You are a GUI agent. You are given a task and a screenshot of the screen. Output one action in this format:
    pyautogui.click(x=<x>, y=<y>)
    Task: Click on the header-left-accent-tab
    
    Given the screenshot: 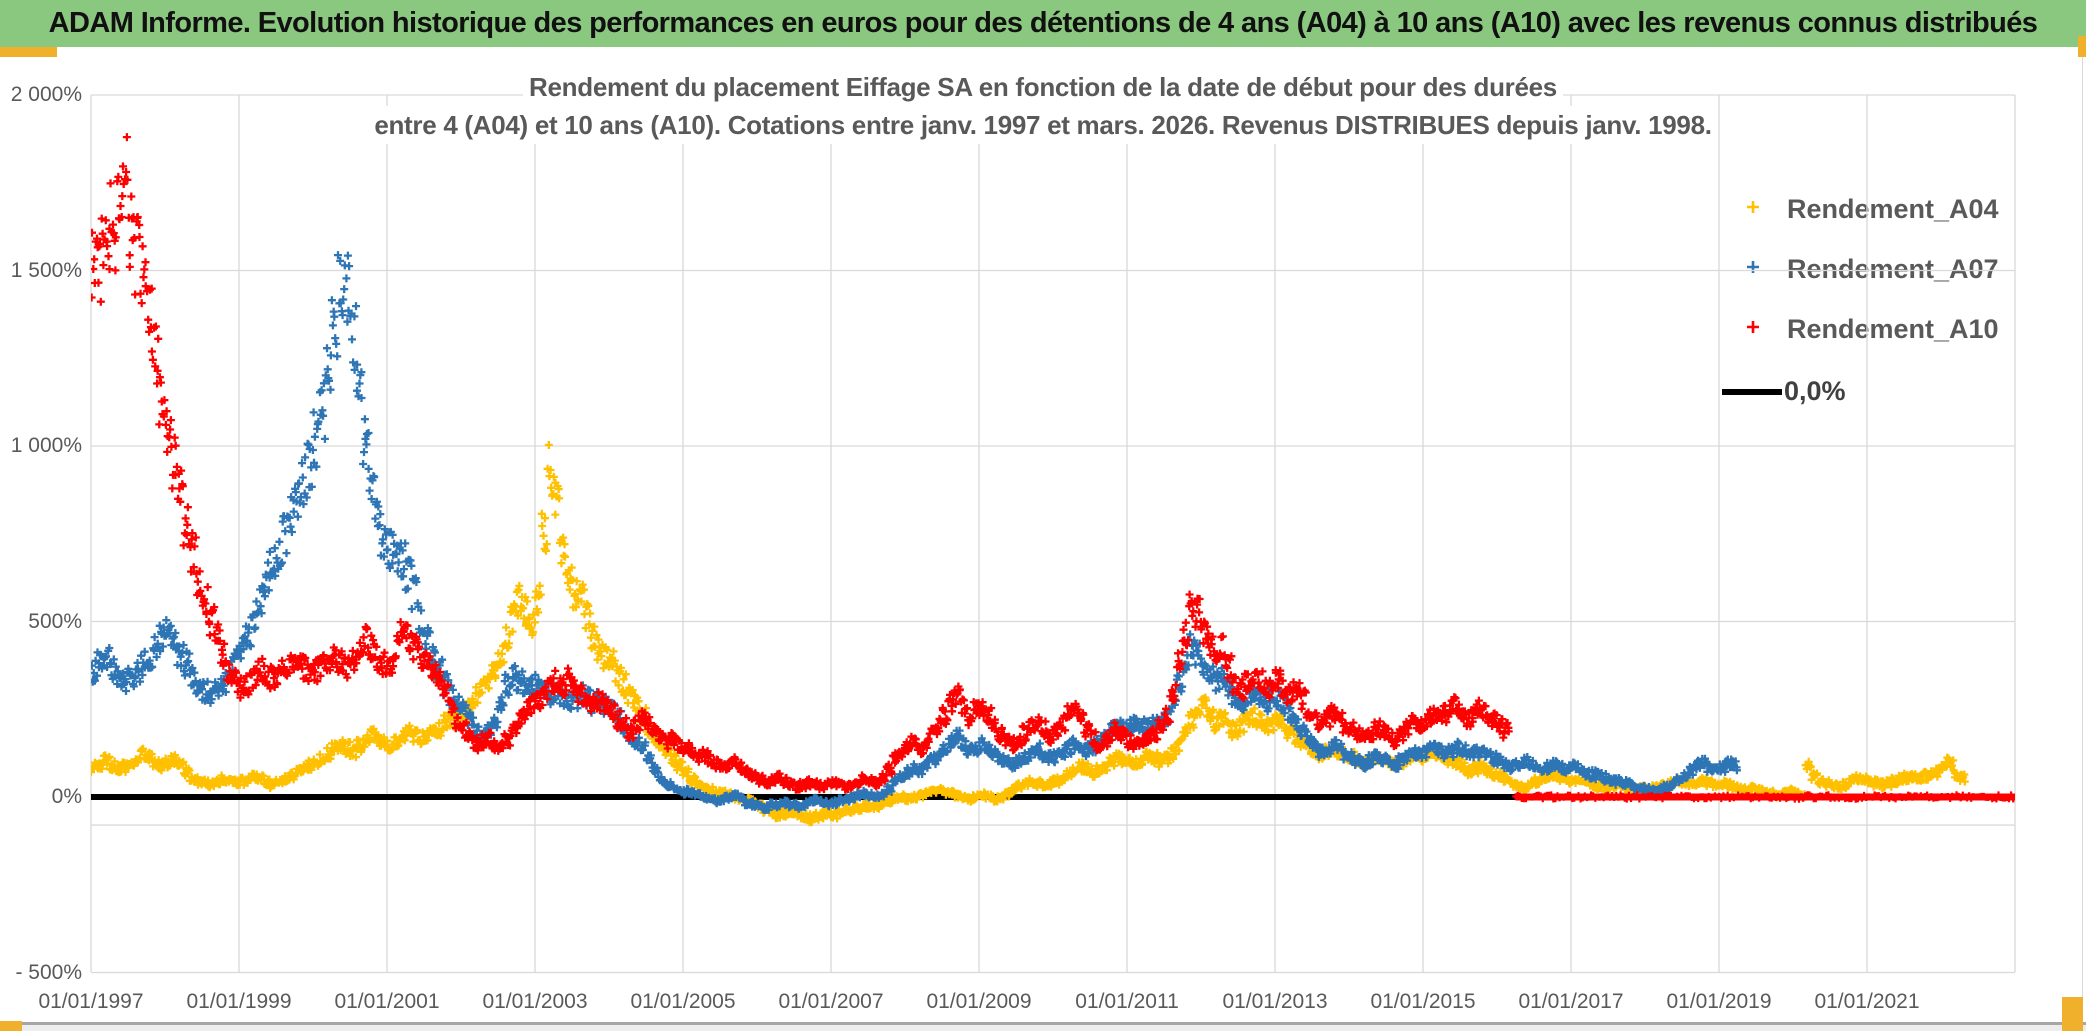 What is the action you would take?
    pyautogui.click(x=28, y=52)
    